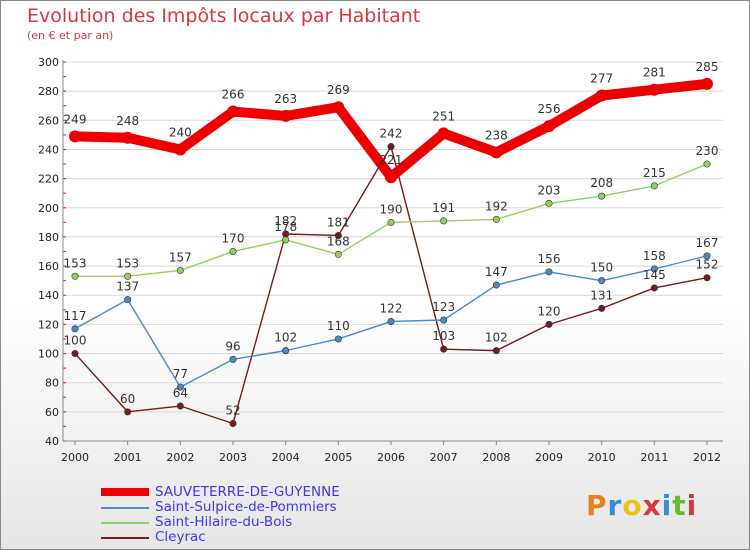  I want to click on data-label: 147, so click(496, 272).